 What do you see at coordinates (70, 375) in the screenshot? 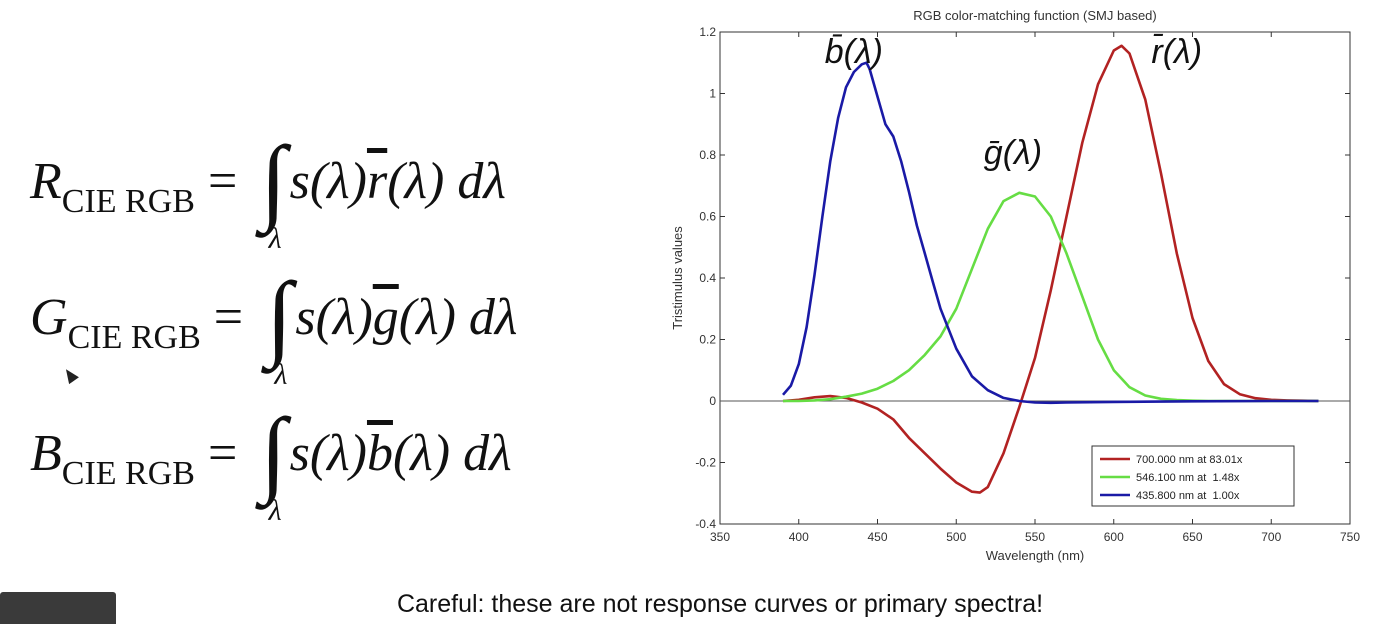
I see `mouse-cursor-icon` at bounding box center [70, 375].